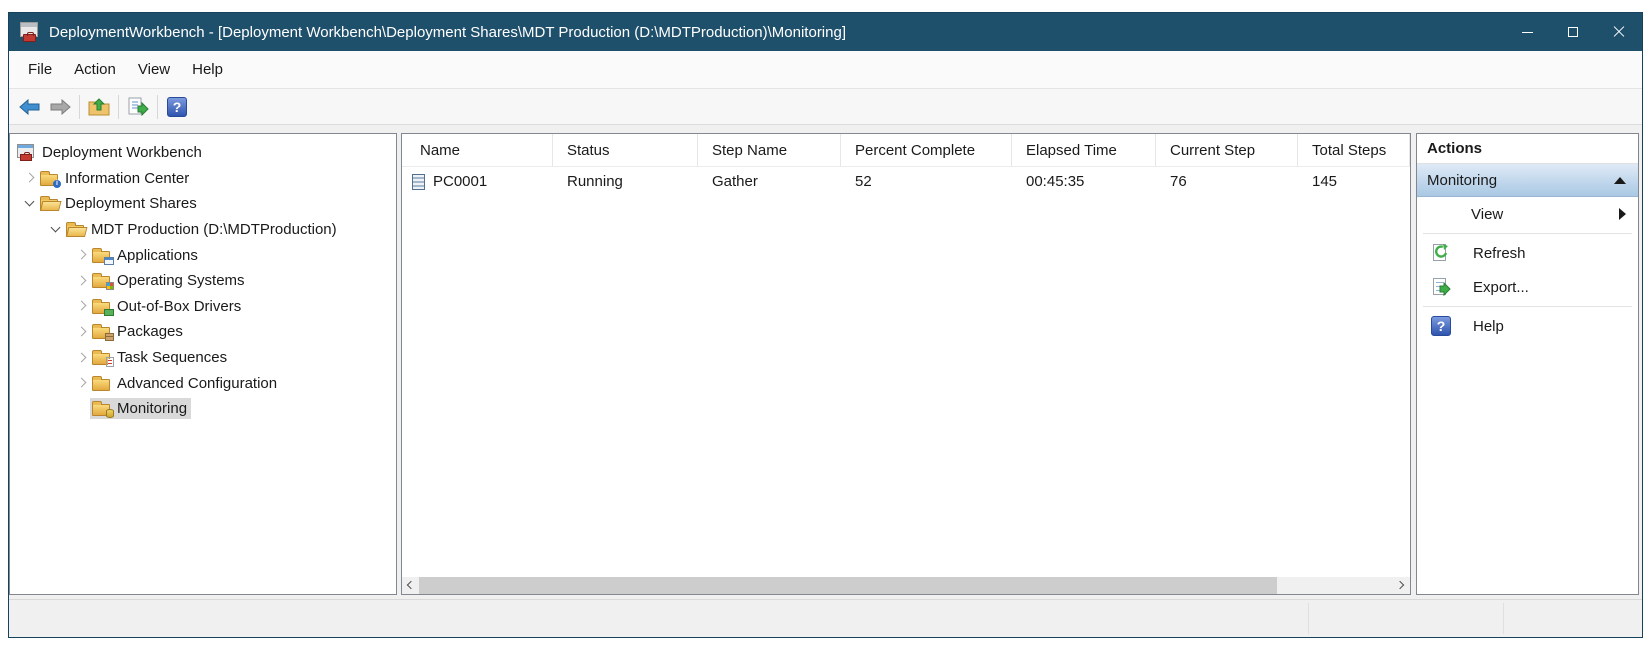  I want to click on help-button, so click(177, 107).